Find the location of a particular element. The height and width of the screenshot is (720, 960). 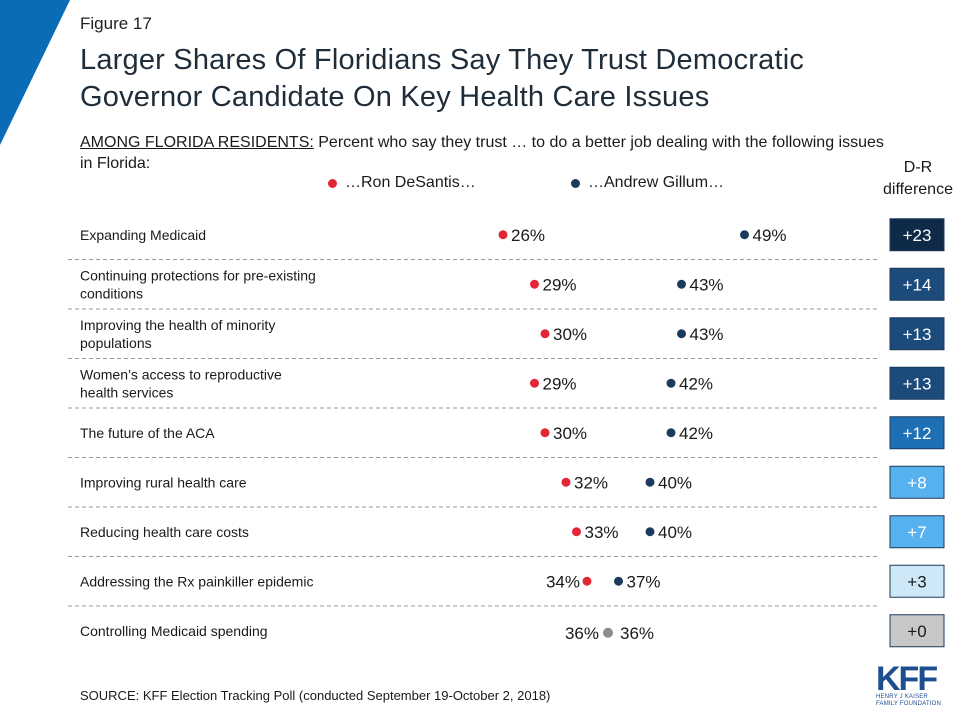

difference-value: +3 is located at coordinates (916, 581).